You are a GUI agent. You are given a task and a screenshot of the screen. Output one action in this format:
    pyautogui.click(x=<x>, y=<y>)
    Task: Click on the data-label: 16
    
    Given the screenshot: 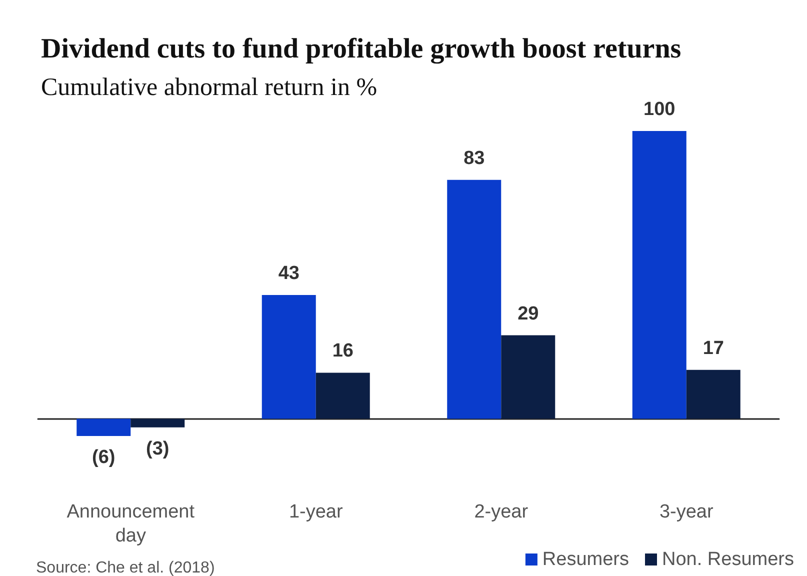 What is the action you would take?
    pyautogui.click(x=343, y=351)
    